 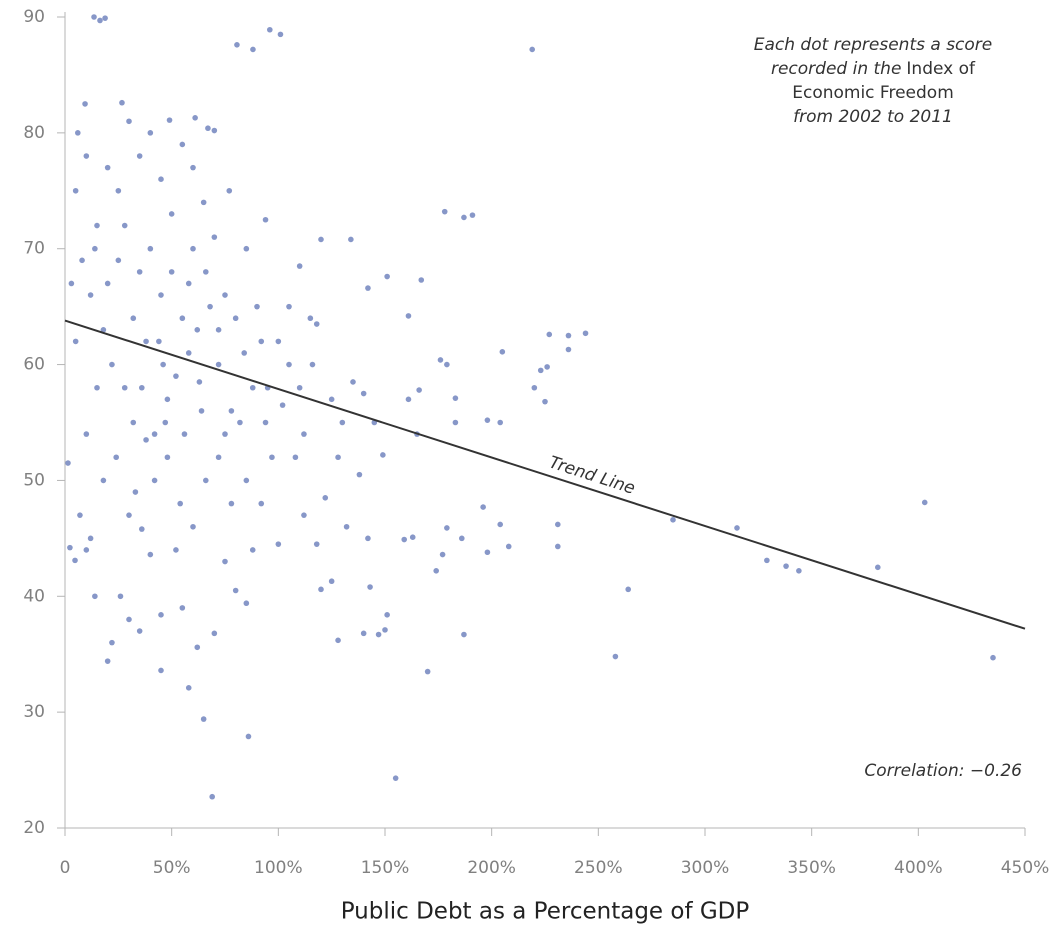 I want to click on x-tick-label: 50%, so click(x=172, y=868).